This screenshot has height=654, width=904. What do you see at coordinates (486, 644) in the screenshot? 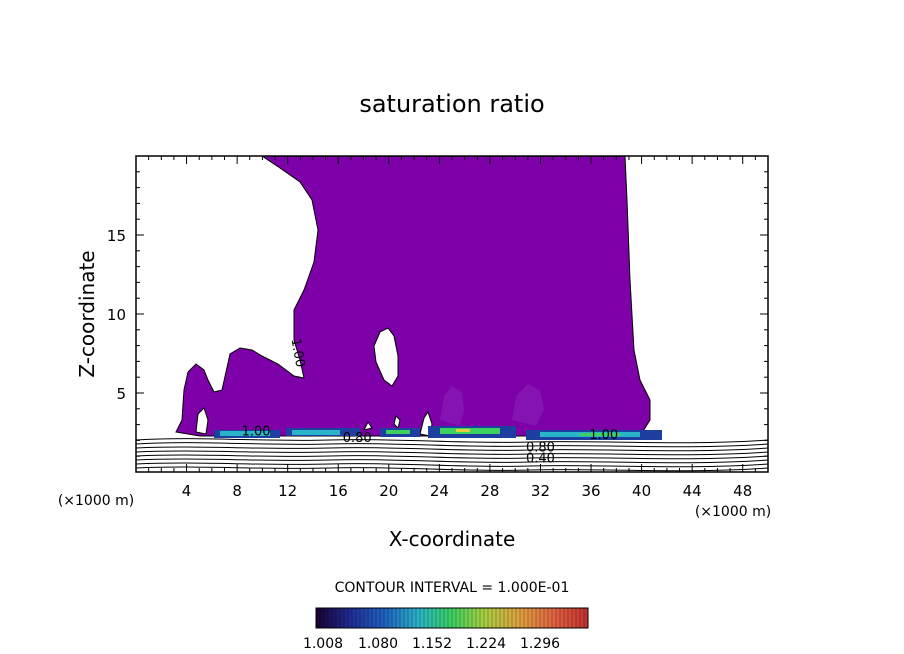
I see `colorbar-label: 1.224` at bounding box center [486, 644].